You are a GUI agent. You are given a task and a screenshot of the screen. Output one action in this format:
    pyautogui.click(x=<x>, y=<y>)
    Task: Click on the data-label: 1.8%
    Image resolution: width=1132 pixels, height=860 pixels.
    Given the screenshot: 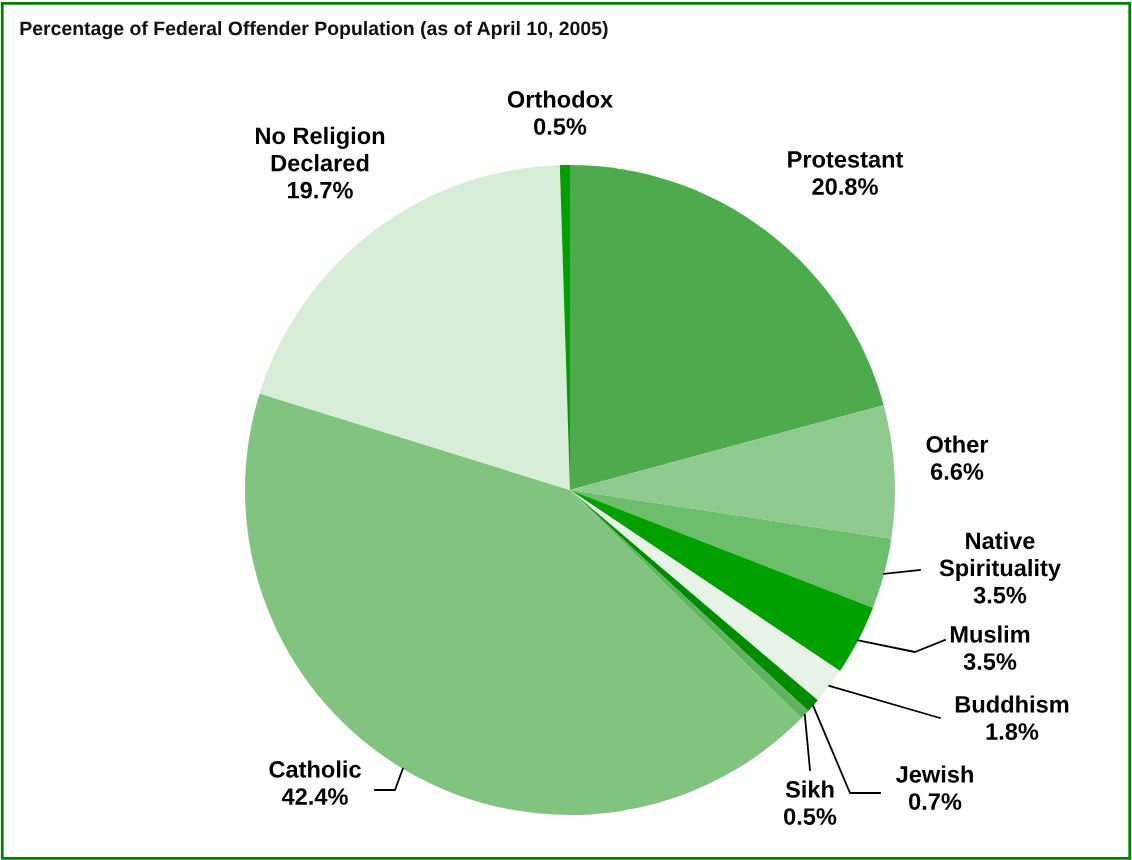 What is the action you would take?
    pyautogui.click(x=1012, y=731)
    